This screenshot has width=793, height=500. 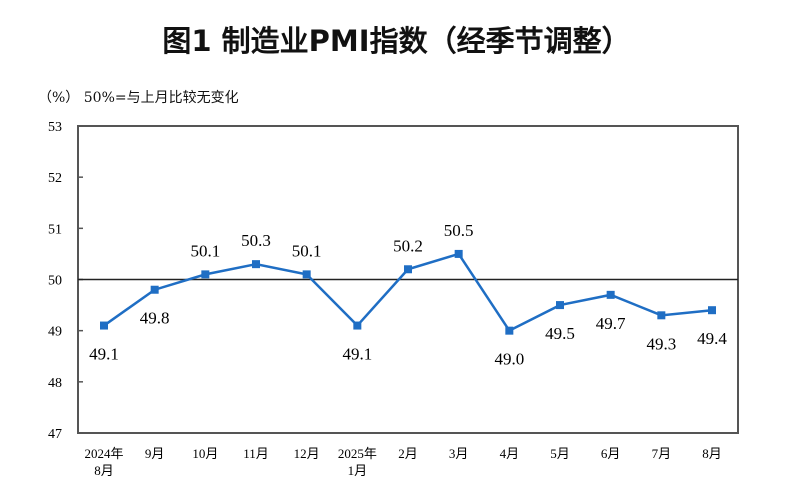 I want to click on y-tick-label: 52, so click(x=55, y=178).